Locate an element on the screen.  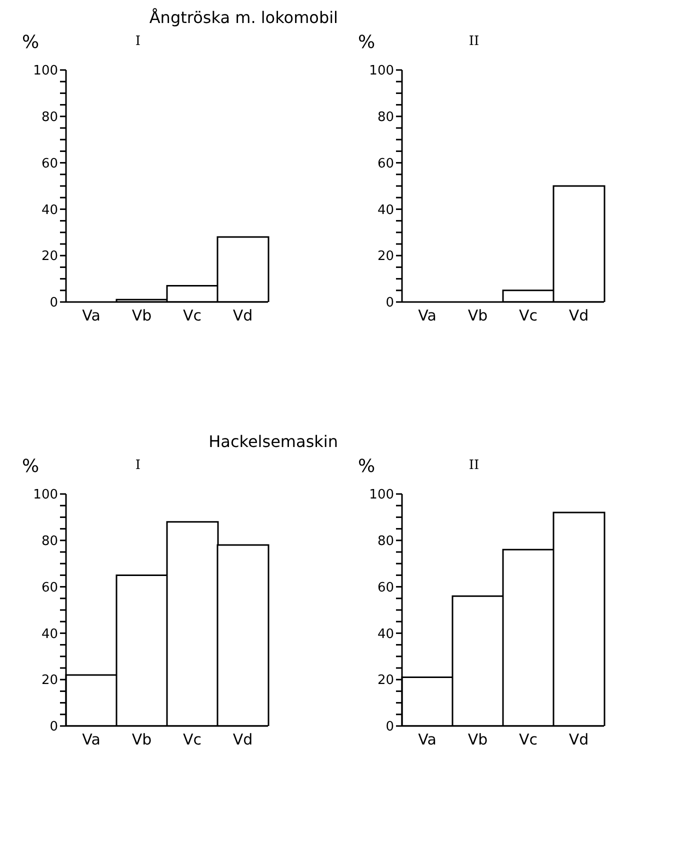
chart-title: Ångtröska m. lokomobil is located at coordinates (243, 17).